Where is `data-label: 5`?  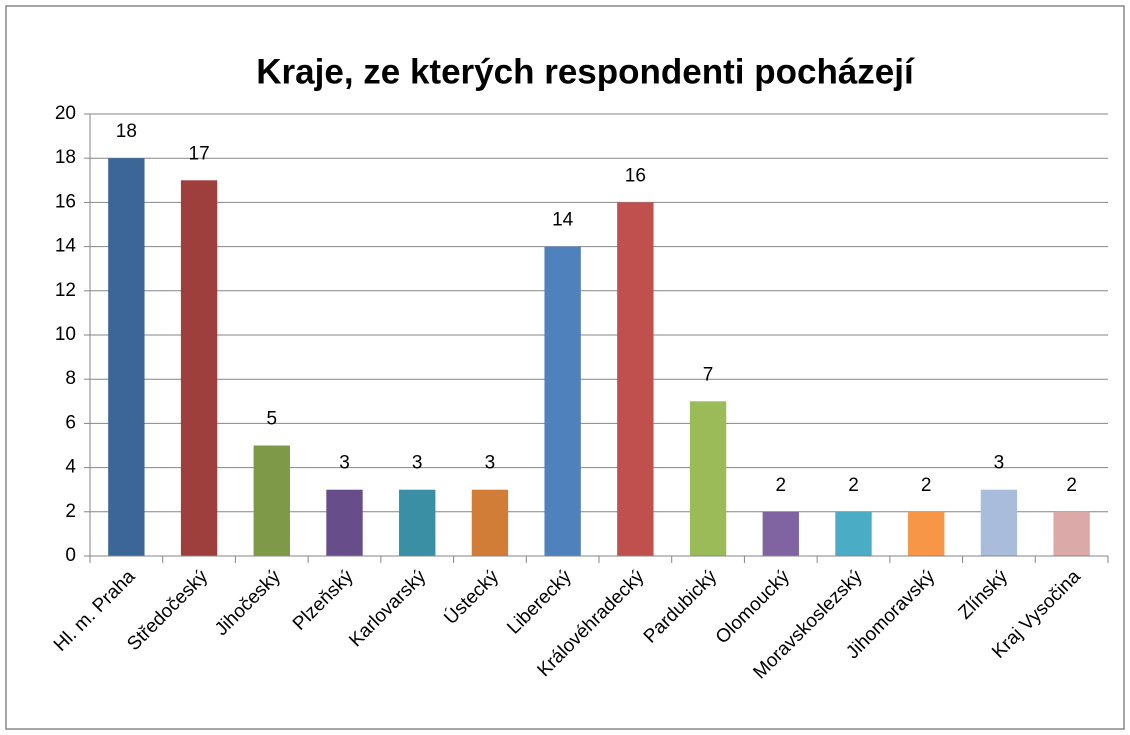
data-label: 5 is located at coordinates (271, 419).